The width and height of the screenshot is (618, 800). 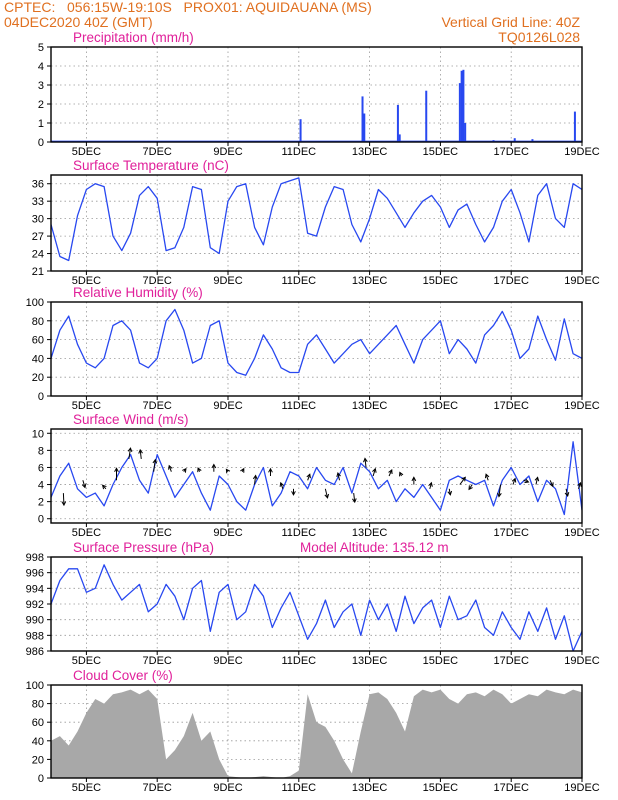 I want to click on wind-series-line, so click(x=316, y=478).